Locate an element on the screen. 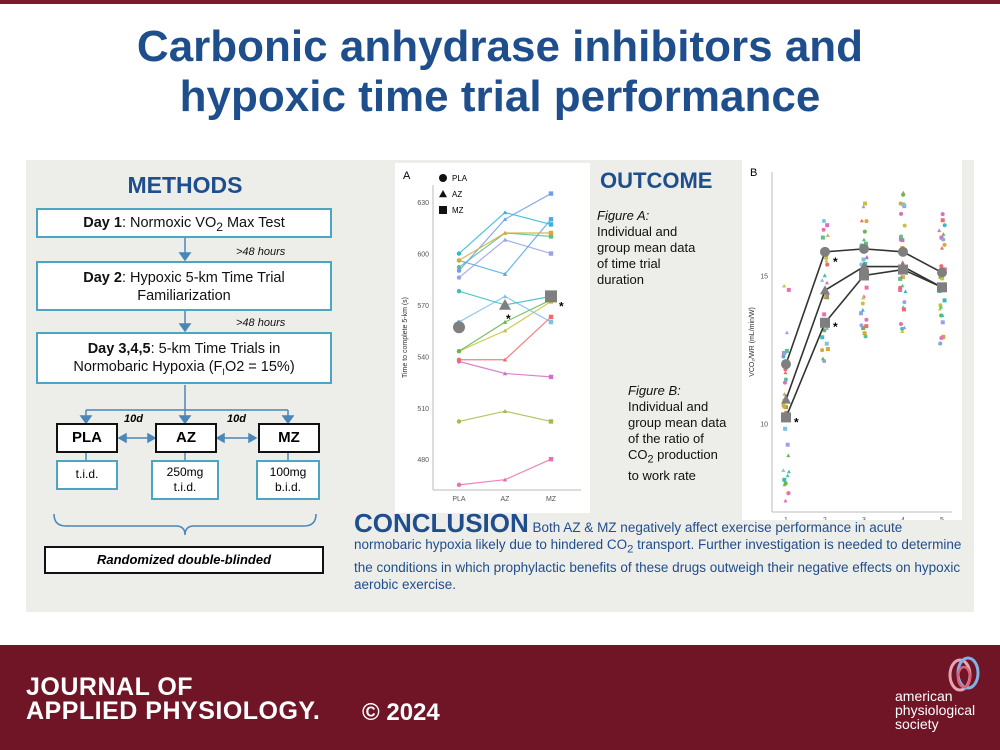 The height and width of the screenshot is (750, 1000). day3-line2a: Normobaric Hypoxia (F is located at coordinates (148, 367).